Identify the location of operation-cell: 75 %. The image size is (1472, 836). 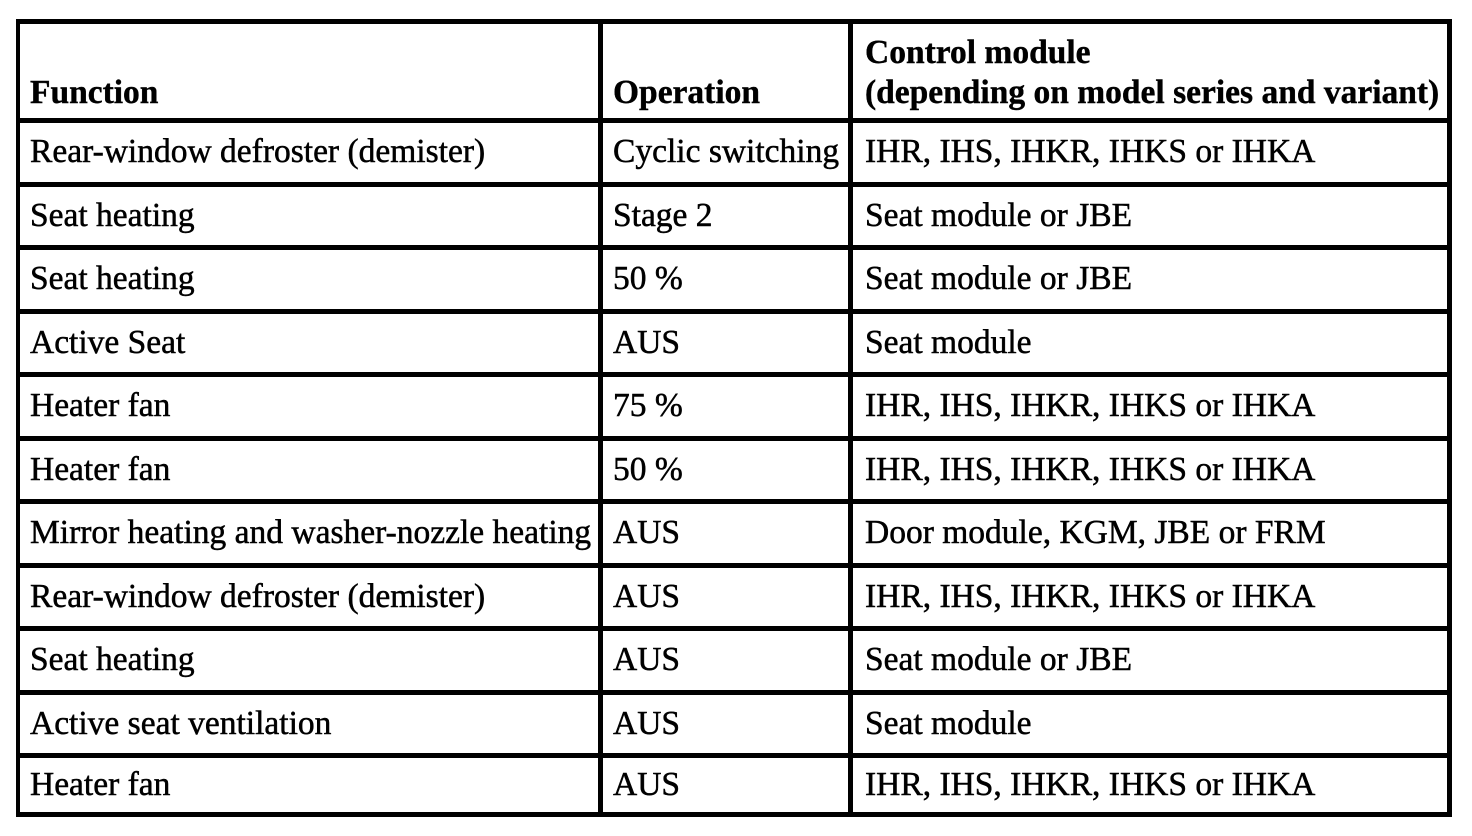
(728, 409).